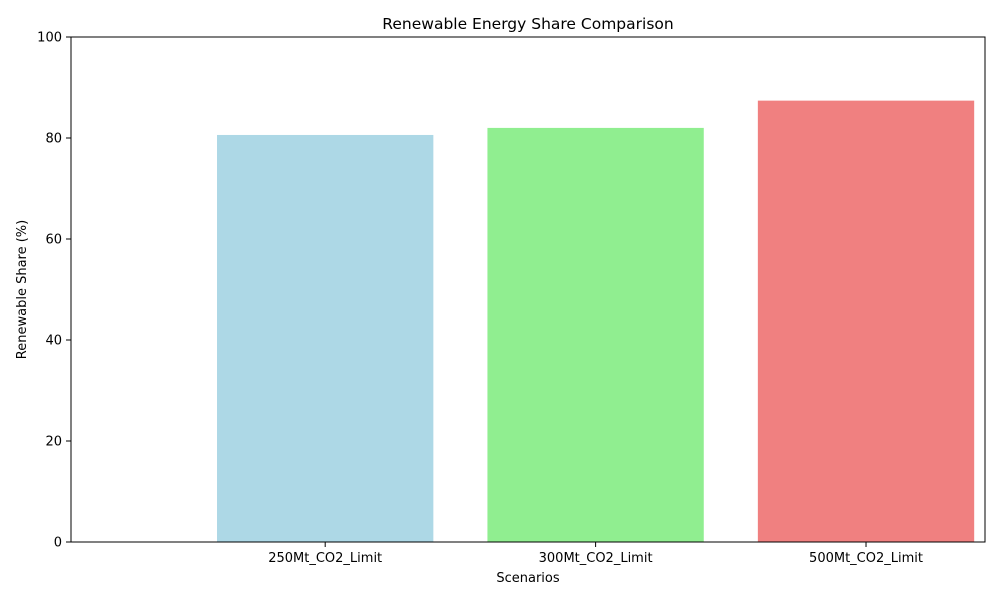  Describe the element at coordinates (58, 543) in the screenshot. I see `y-tick-label: 0` at that location.